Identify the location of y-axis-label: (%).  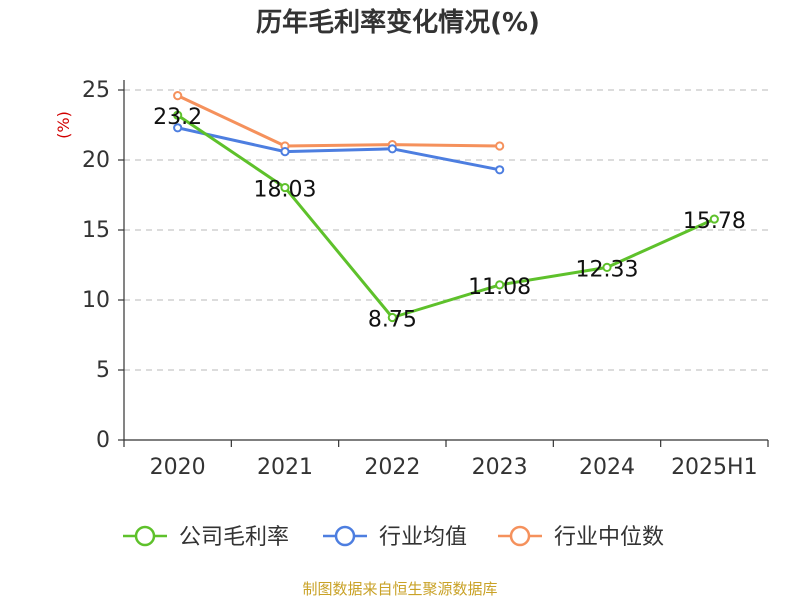
(63, 125).